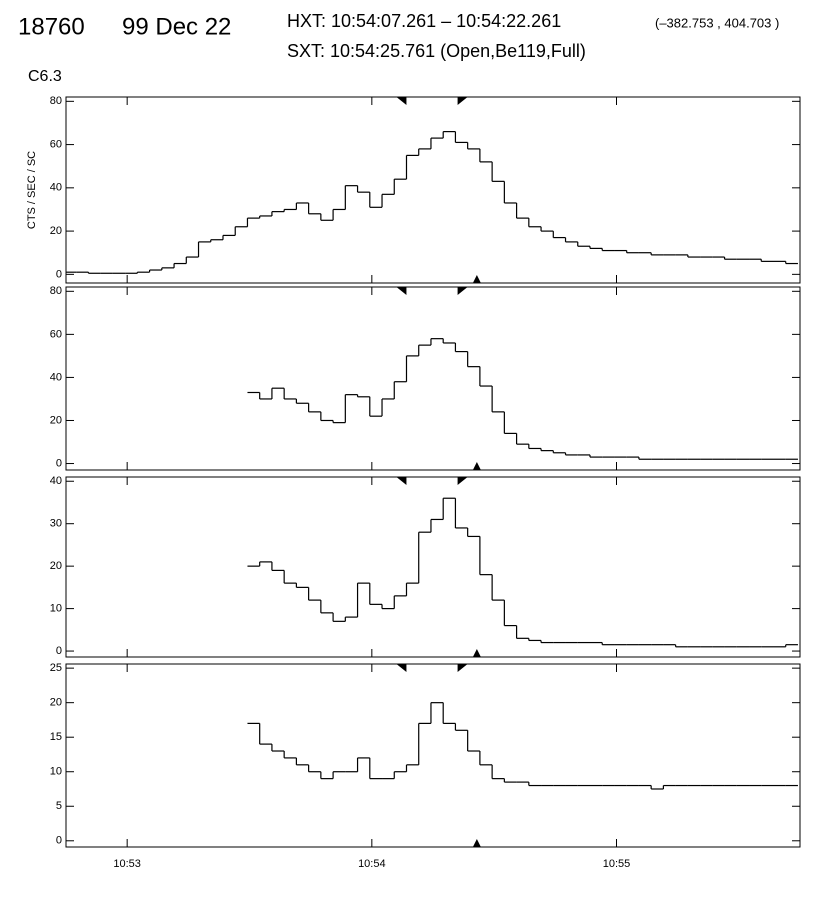 The width and height of the screenshot is (816, 900). What do you see at coordinates (56, 737) in the screenshot?
I see `y-tick-label: 15` at bounding box center [56, 737].